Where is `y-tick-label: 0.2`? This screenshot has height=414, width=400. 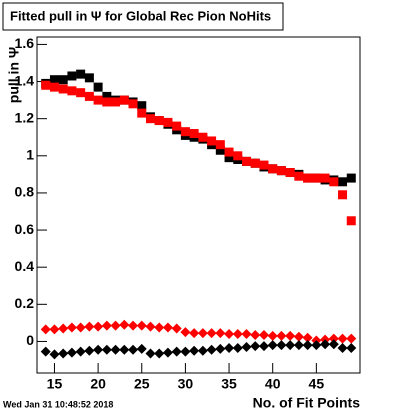
y-tick-label: 0.2 is located at coordinates (25, 303).